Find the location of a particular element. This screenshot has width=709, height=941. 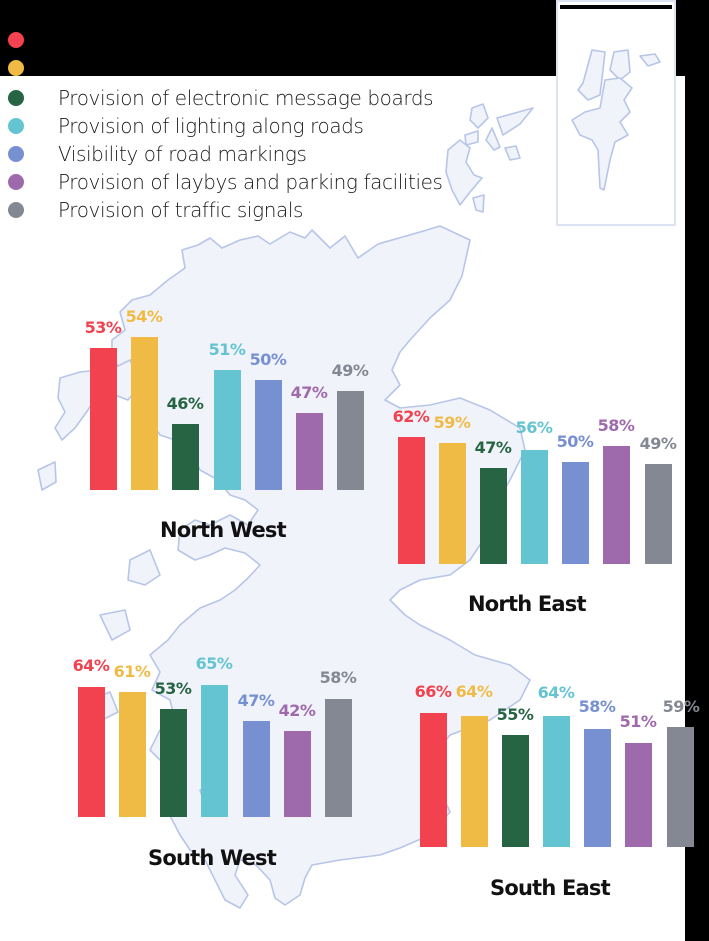

legend-item-cyan: Provision of lighting along roads is located at coordinates (260, 126).